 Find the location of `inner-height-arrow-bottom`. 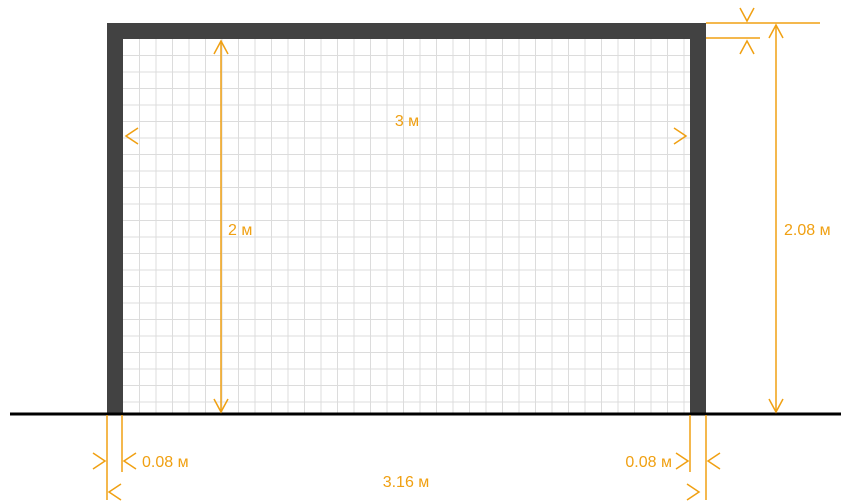

inner-height-arrow-bottom is located at coordinates (221, 406).